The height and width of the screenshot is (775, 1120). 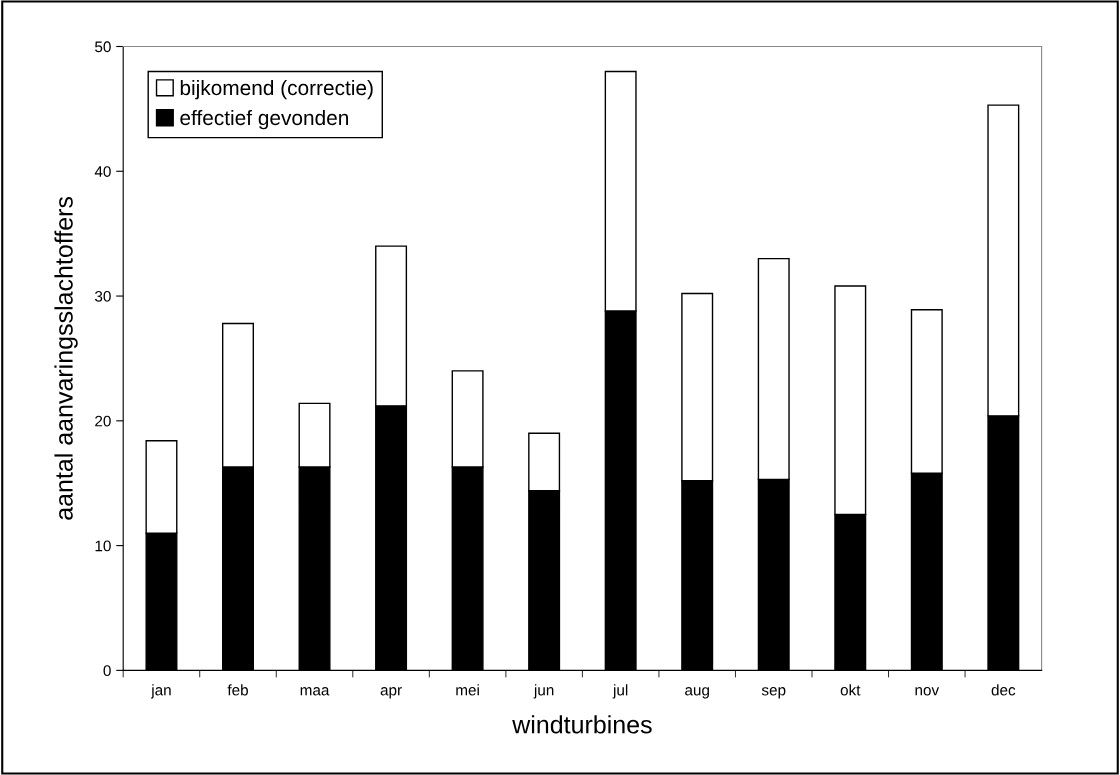 I want to click on x-axis-title: windturbines, so click(x=582, y=724).